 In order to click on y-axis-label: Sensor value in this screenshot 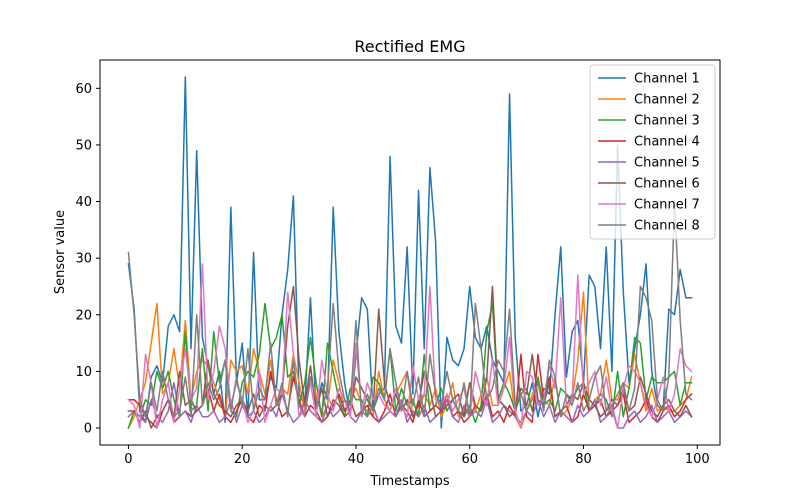, I will do `click(60, 252)`.